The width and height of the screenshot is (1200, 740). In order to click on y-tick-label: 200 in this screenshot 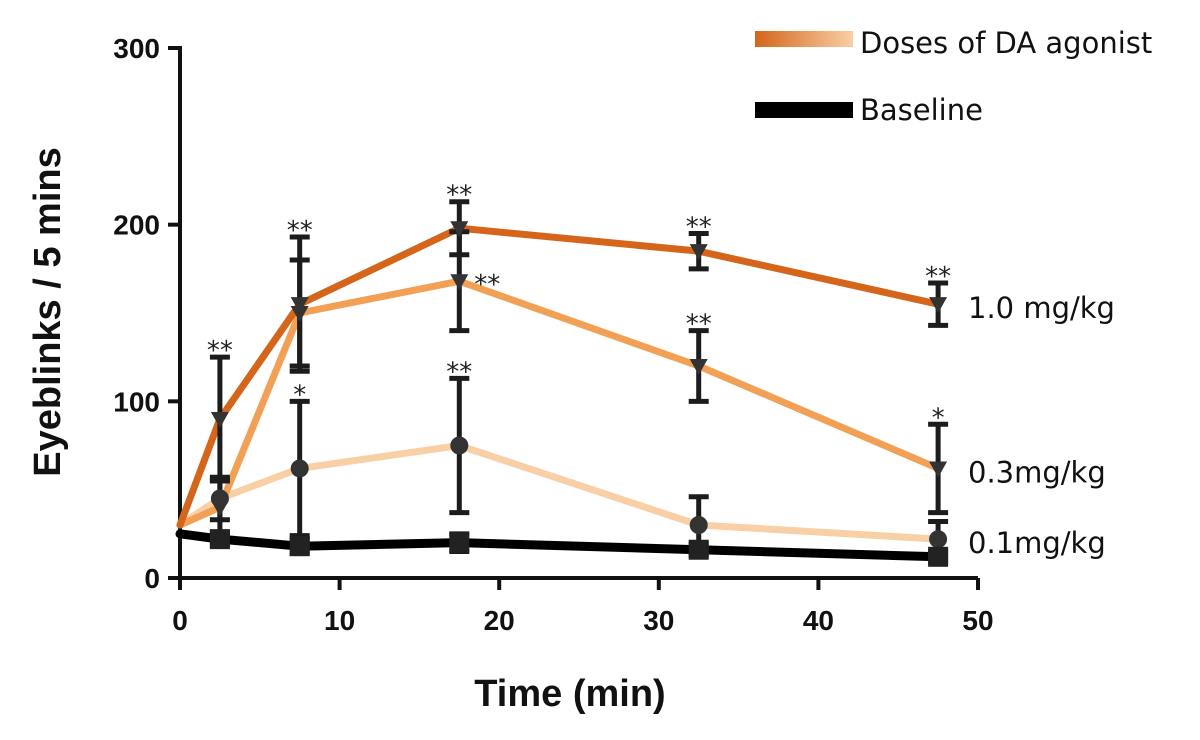, I will do `click(136, 225)`.